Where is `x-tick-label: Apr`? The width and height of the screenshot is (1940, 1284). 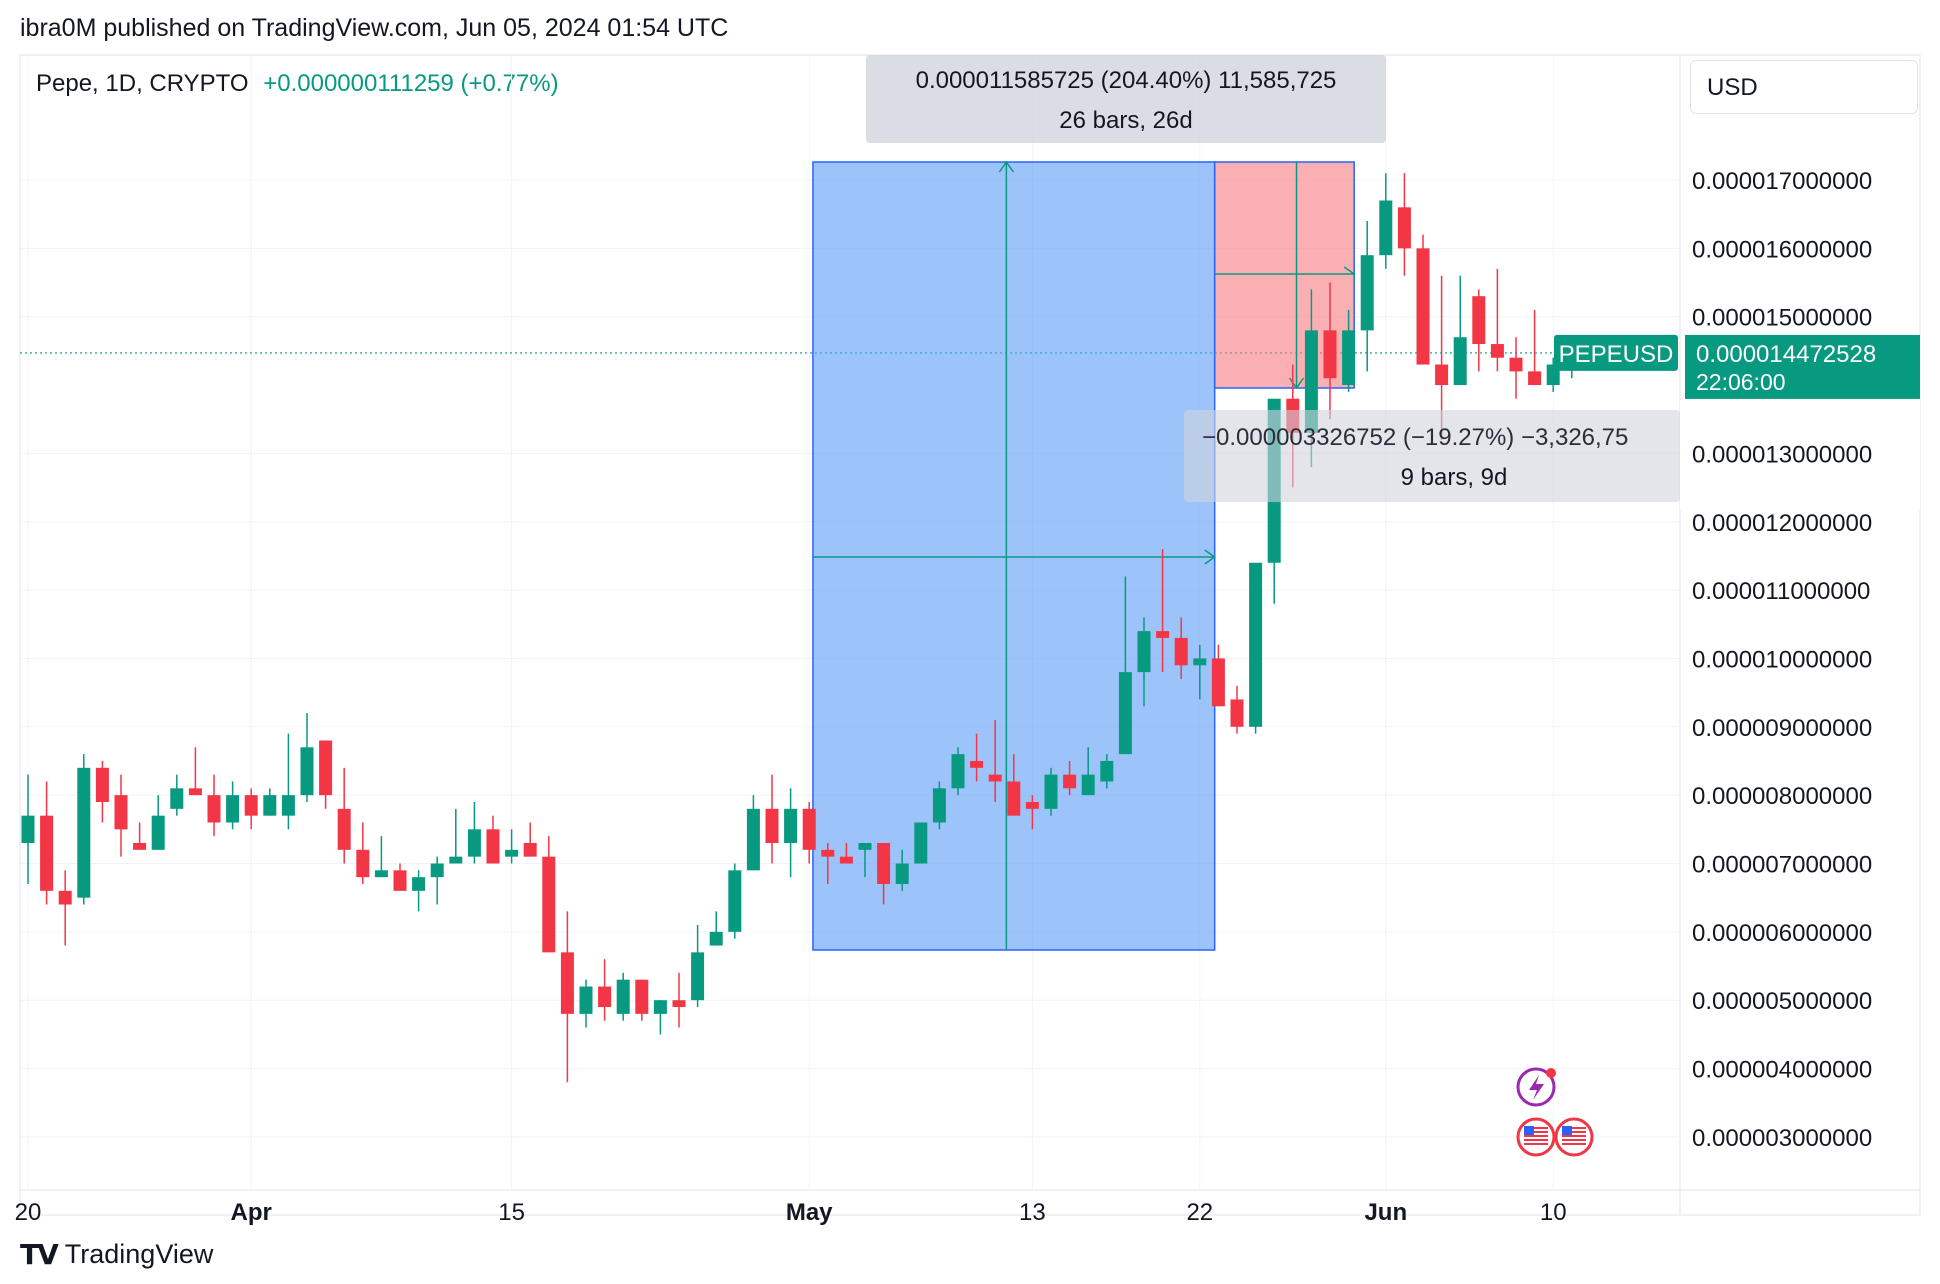
x-tick-label: Apr is located at coordinates (251, 1212).